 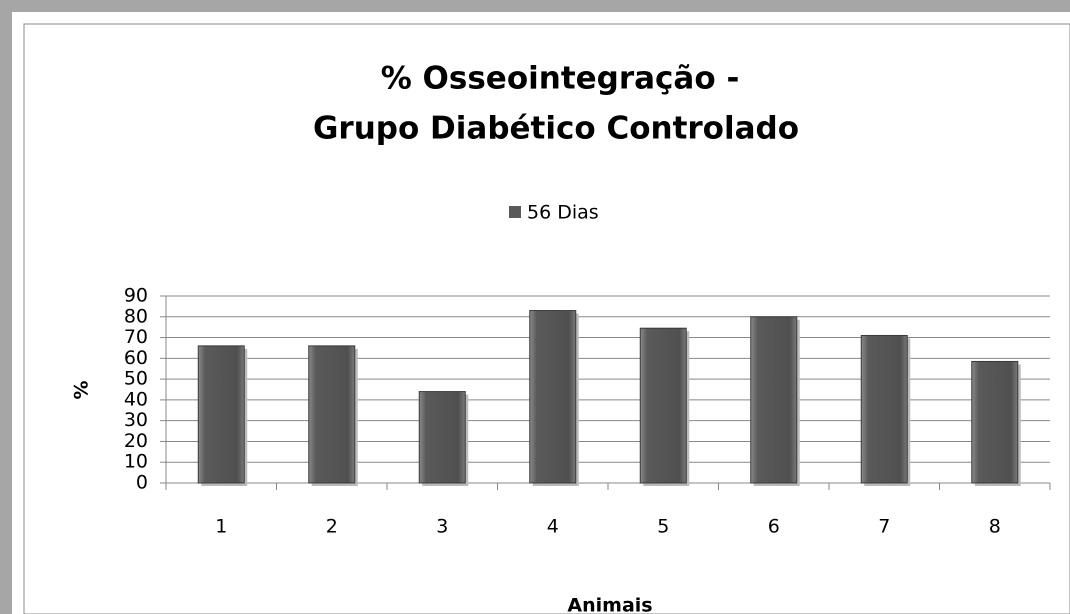 I want to click on frame-left, so click(x=6, y=307).